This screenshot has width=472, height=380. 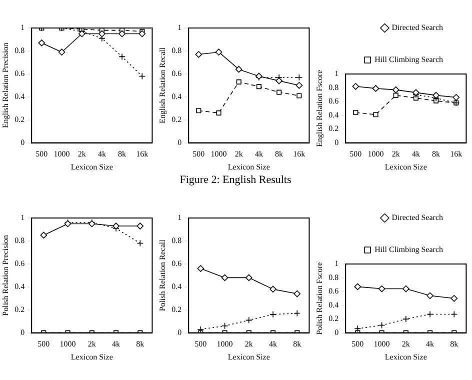 What do you see at coordinates (319, 298) in the screenshot?
I see `y-axis-title: Polish Relation Fscore` at bounding box center [319, 298].